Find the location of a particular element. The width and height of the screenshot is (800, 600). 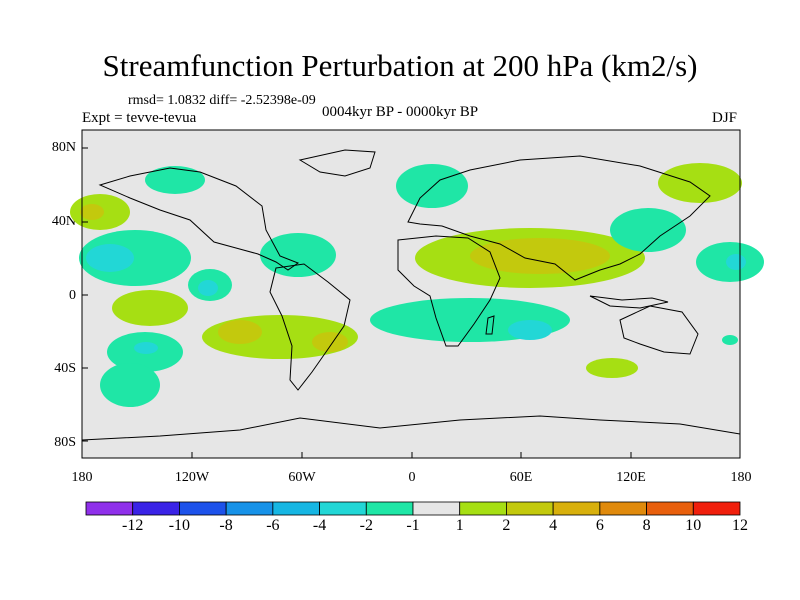

colorbar-label: -12 is located at coordinates (133, 525).